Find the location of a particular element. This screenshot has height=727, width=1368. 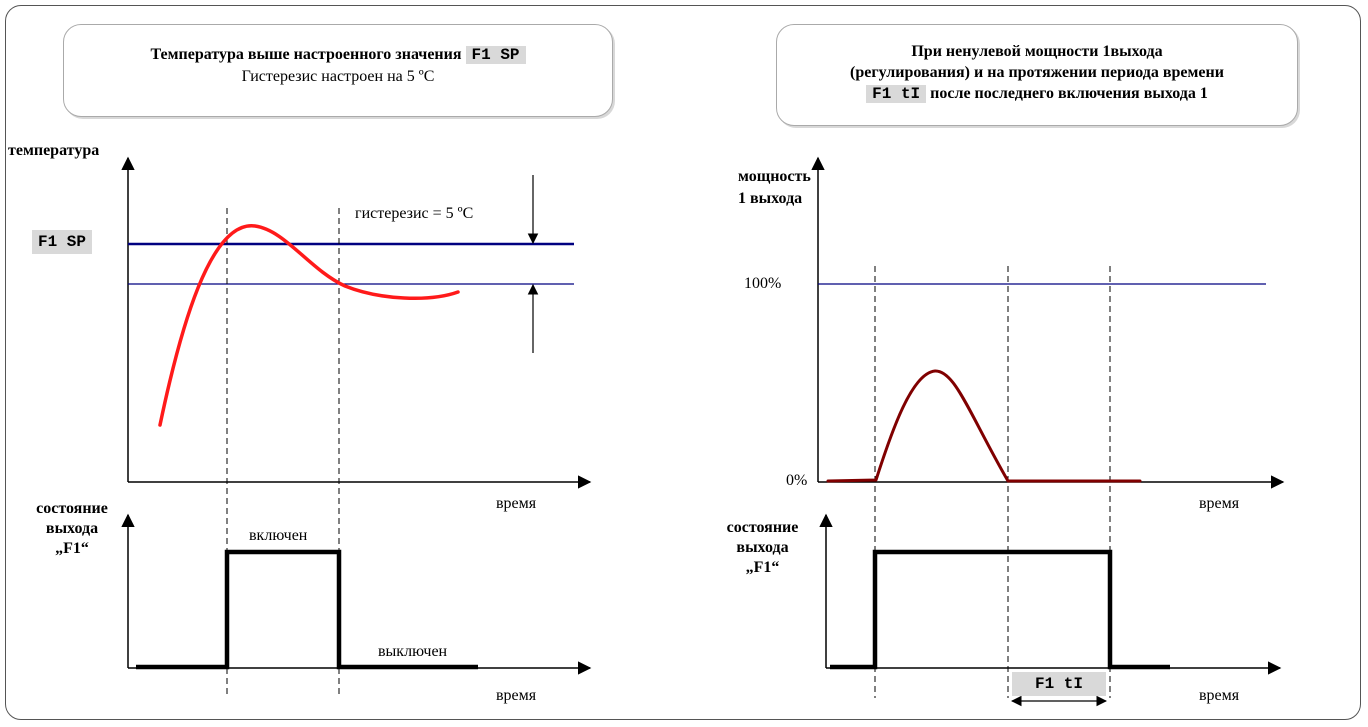

left-time-label-bottom: время is located at coordinates (516, 695).